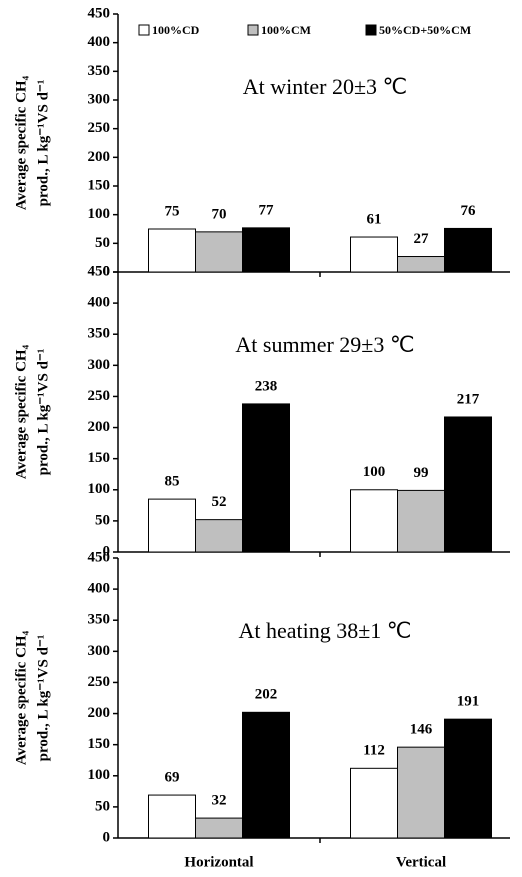 This screenshot has height=877, width=522. I want to click on value-label: 27, so click(422, 239).